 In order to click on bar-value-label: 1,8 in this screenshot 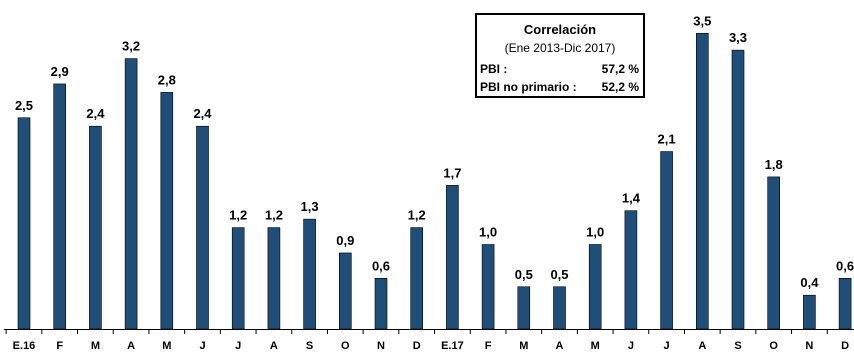, I will do `click(774, 164)`.